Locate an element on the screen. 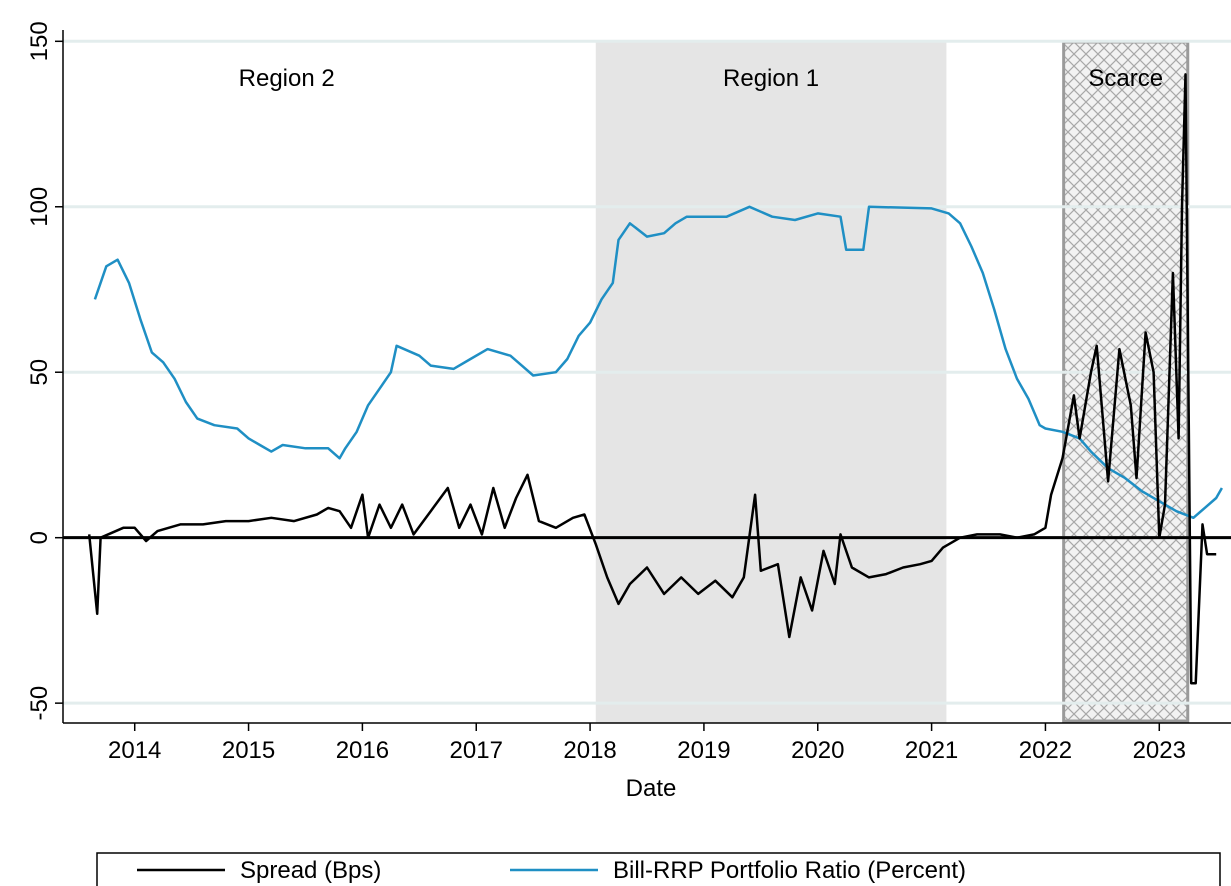 This screenshot has height=886, width=1231. x-tick-label: 2017 is located at coordinates (476, 750).